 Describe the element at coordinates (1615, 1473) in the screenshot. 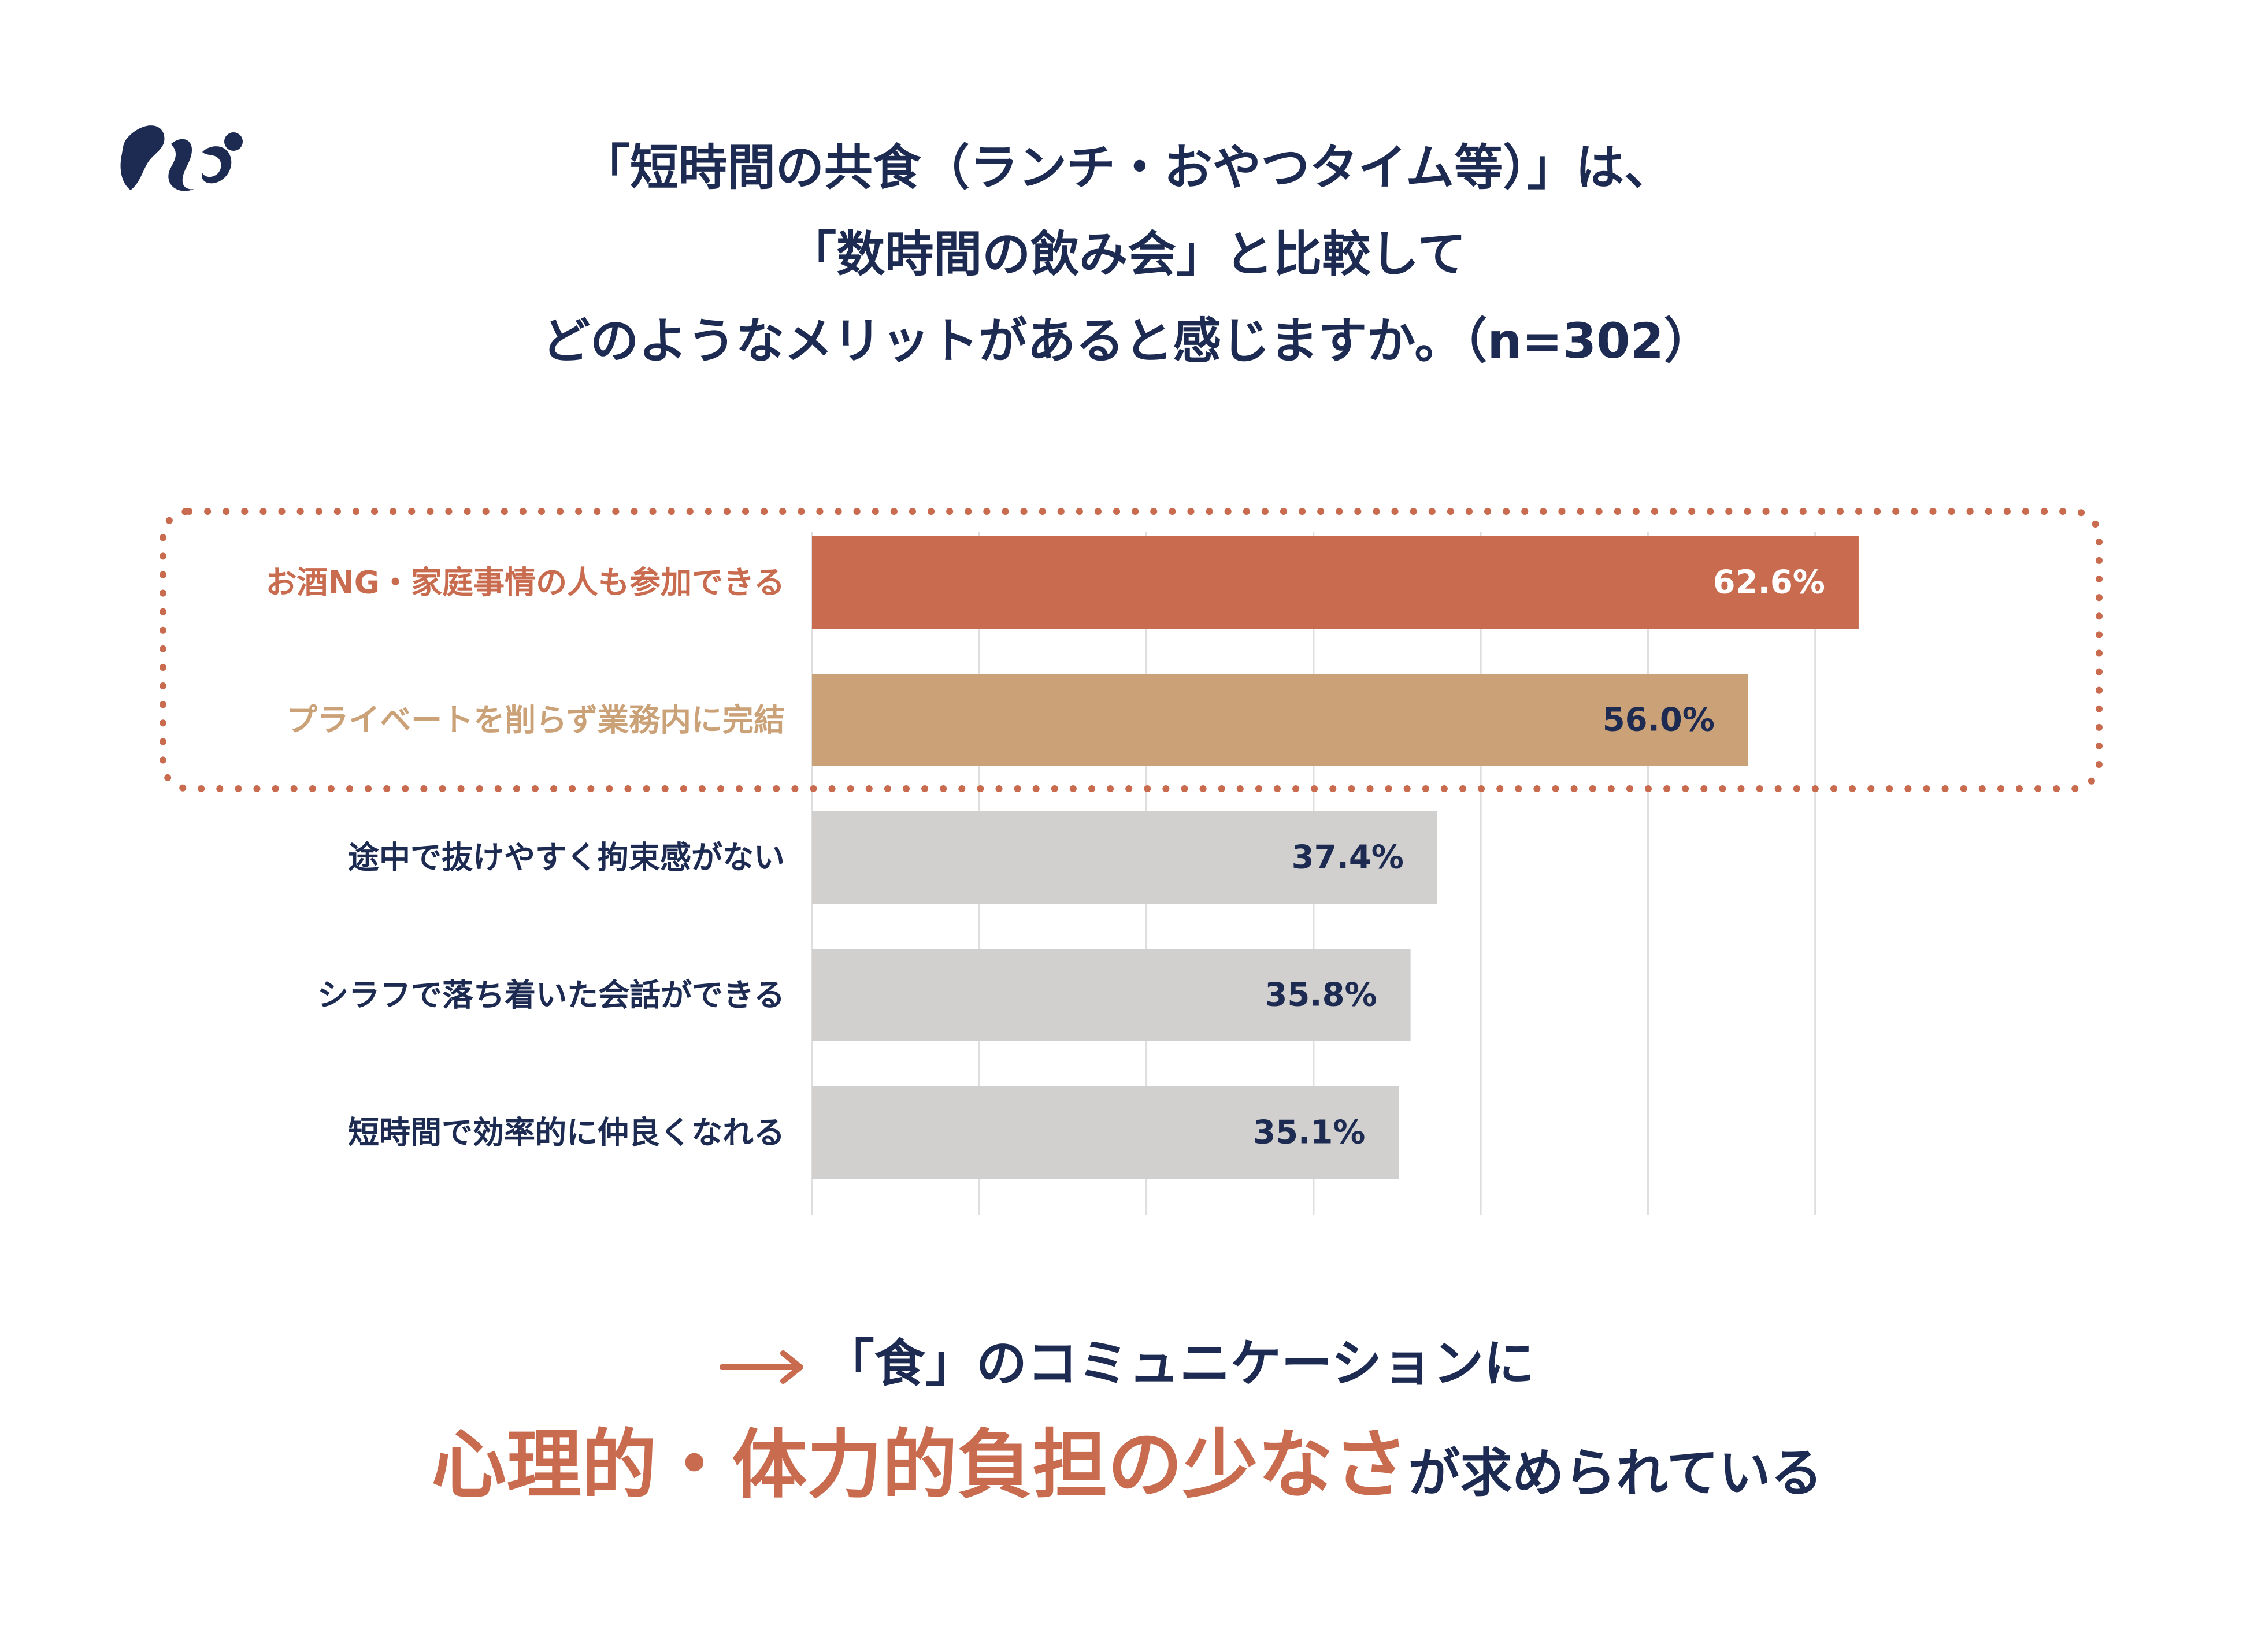

I see `conclusion-text-2: が求められている` at that location.